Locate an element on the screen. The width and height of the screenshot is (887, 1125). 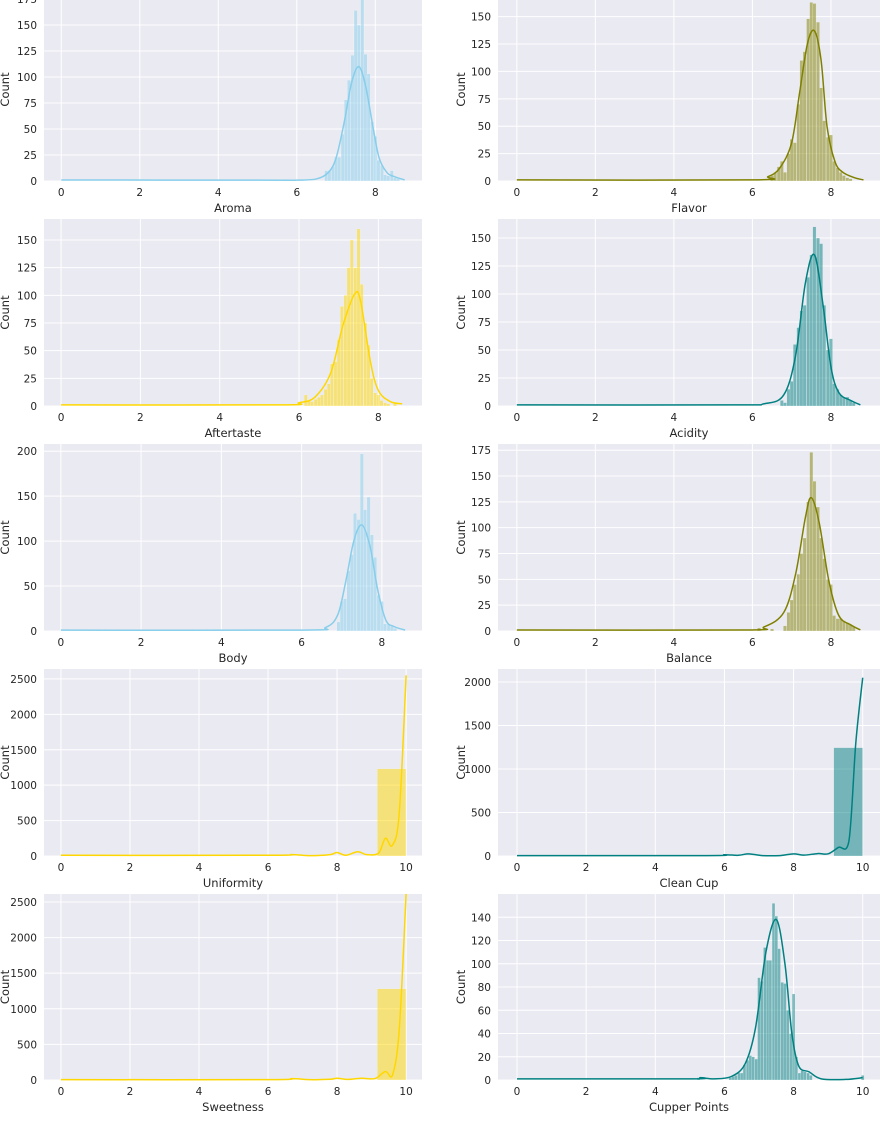
x-axis-label: Sweetness is located at coordinates (233, 1107).